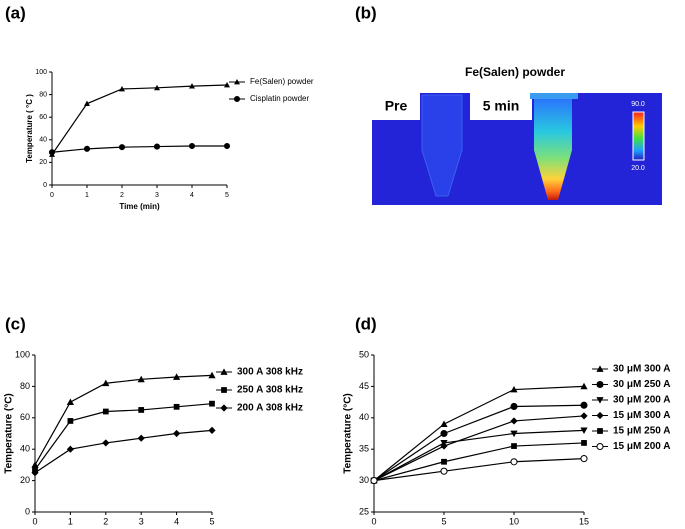  I want to click on x-tick-label: 10, so click(514, 521).